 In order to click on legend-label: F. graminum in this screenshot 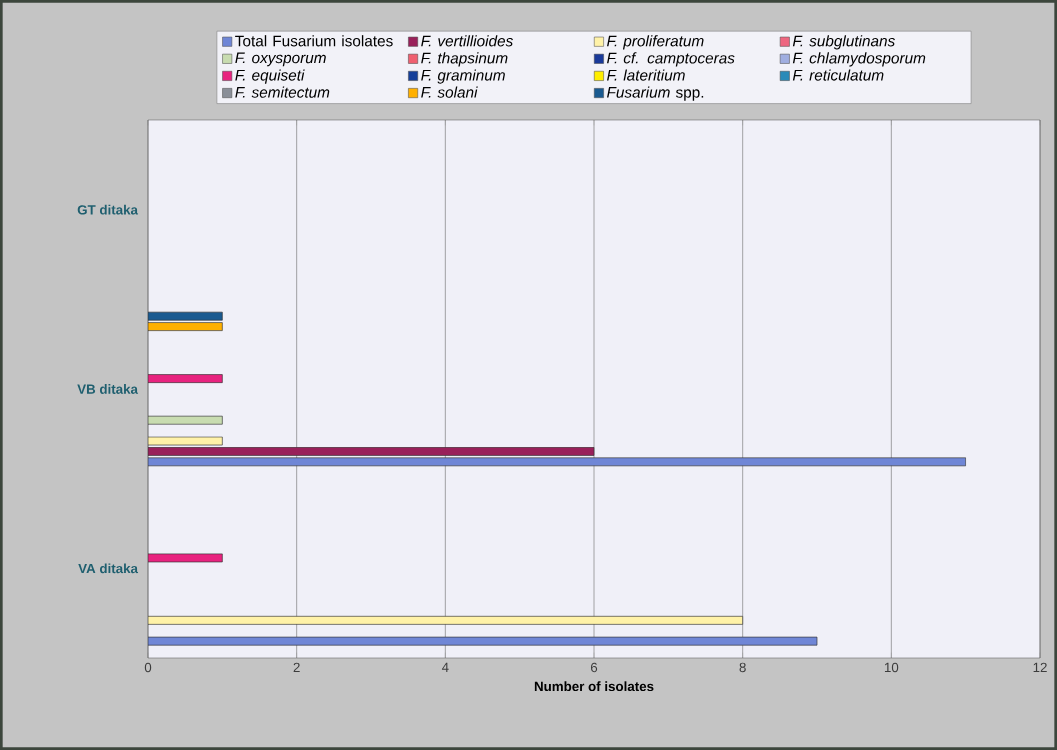, I will do `click(463, 76)`.